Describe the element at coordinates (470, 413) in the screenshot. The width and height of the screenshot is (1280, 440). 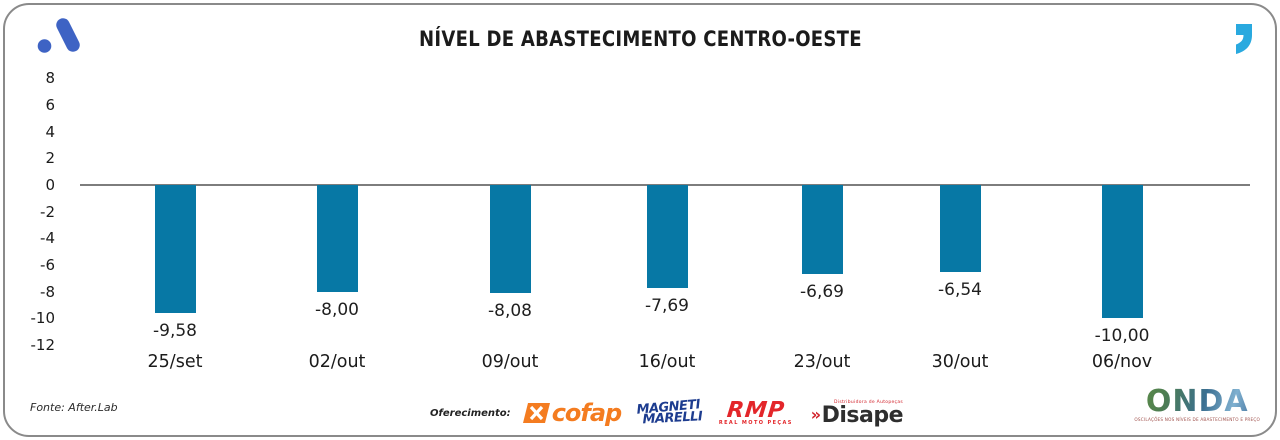
I see `oferecimento-label: Oferecimento:` at that location.